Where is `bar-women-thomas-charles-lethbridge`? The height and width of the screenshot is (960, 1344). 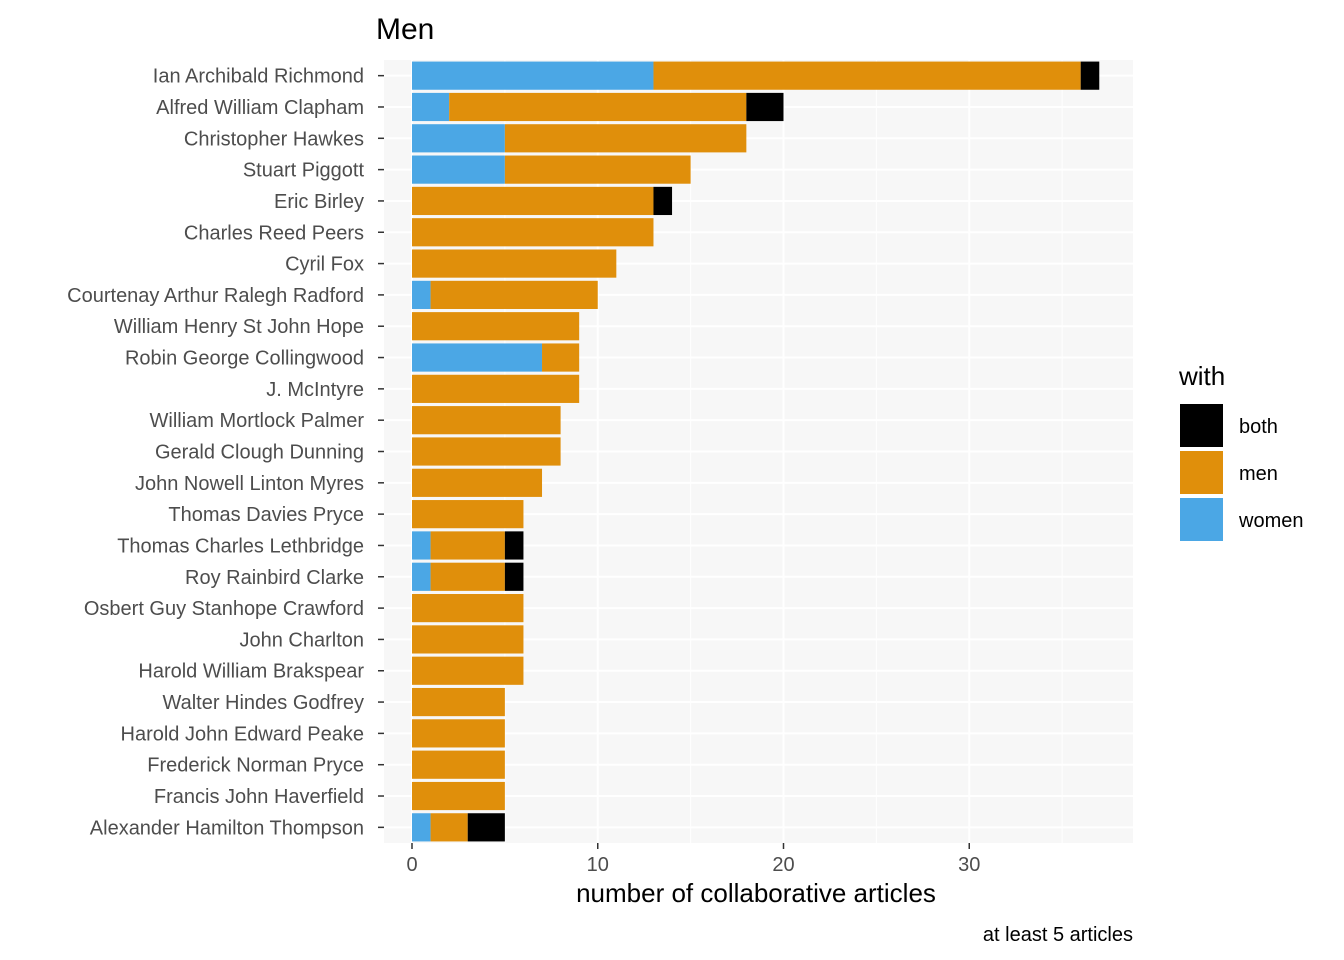 bar-women-thomas-charles-lethbridge is located at coordinates (421, 545).